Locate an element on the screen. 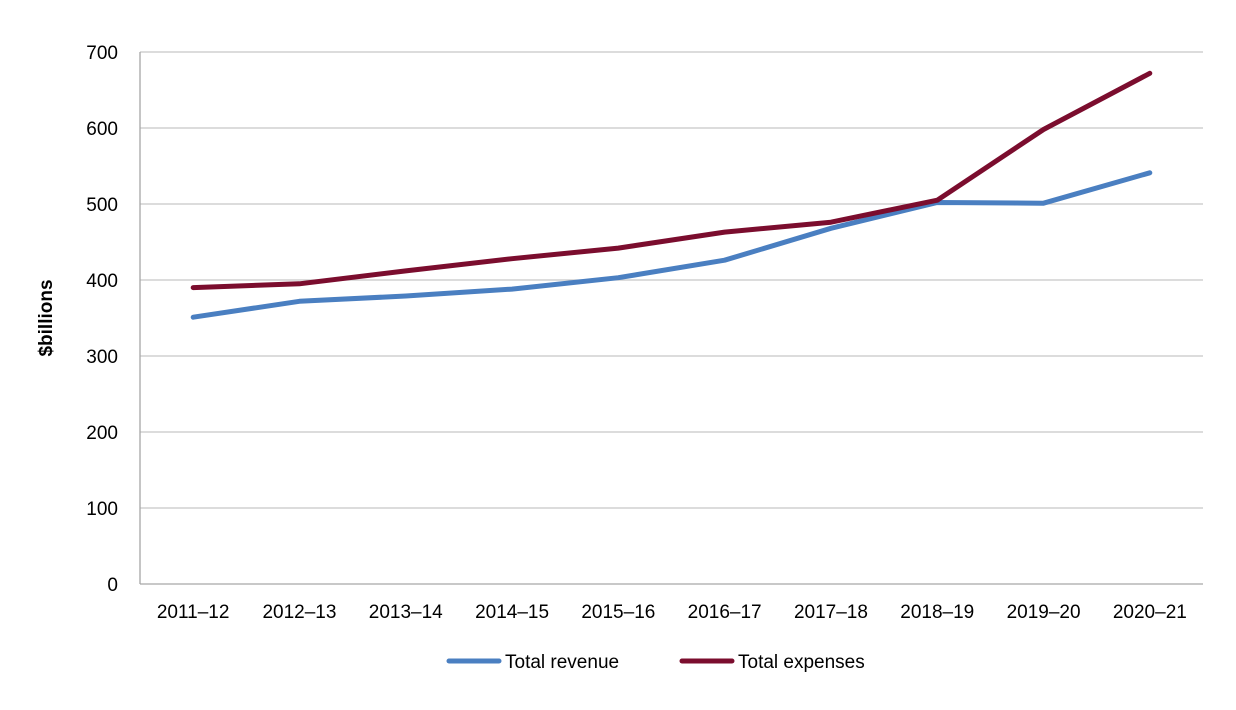  legend-item: Total expenses is located at coordinates (772, 662).